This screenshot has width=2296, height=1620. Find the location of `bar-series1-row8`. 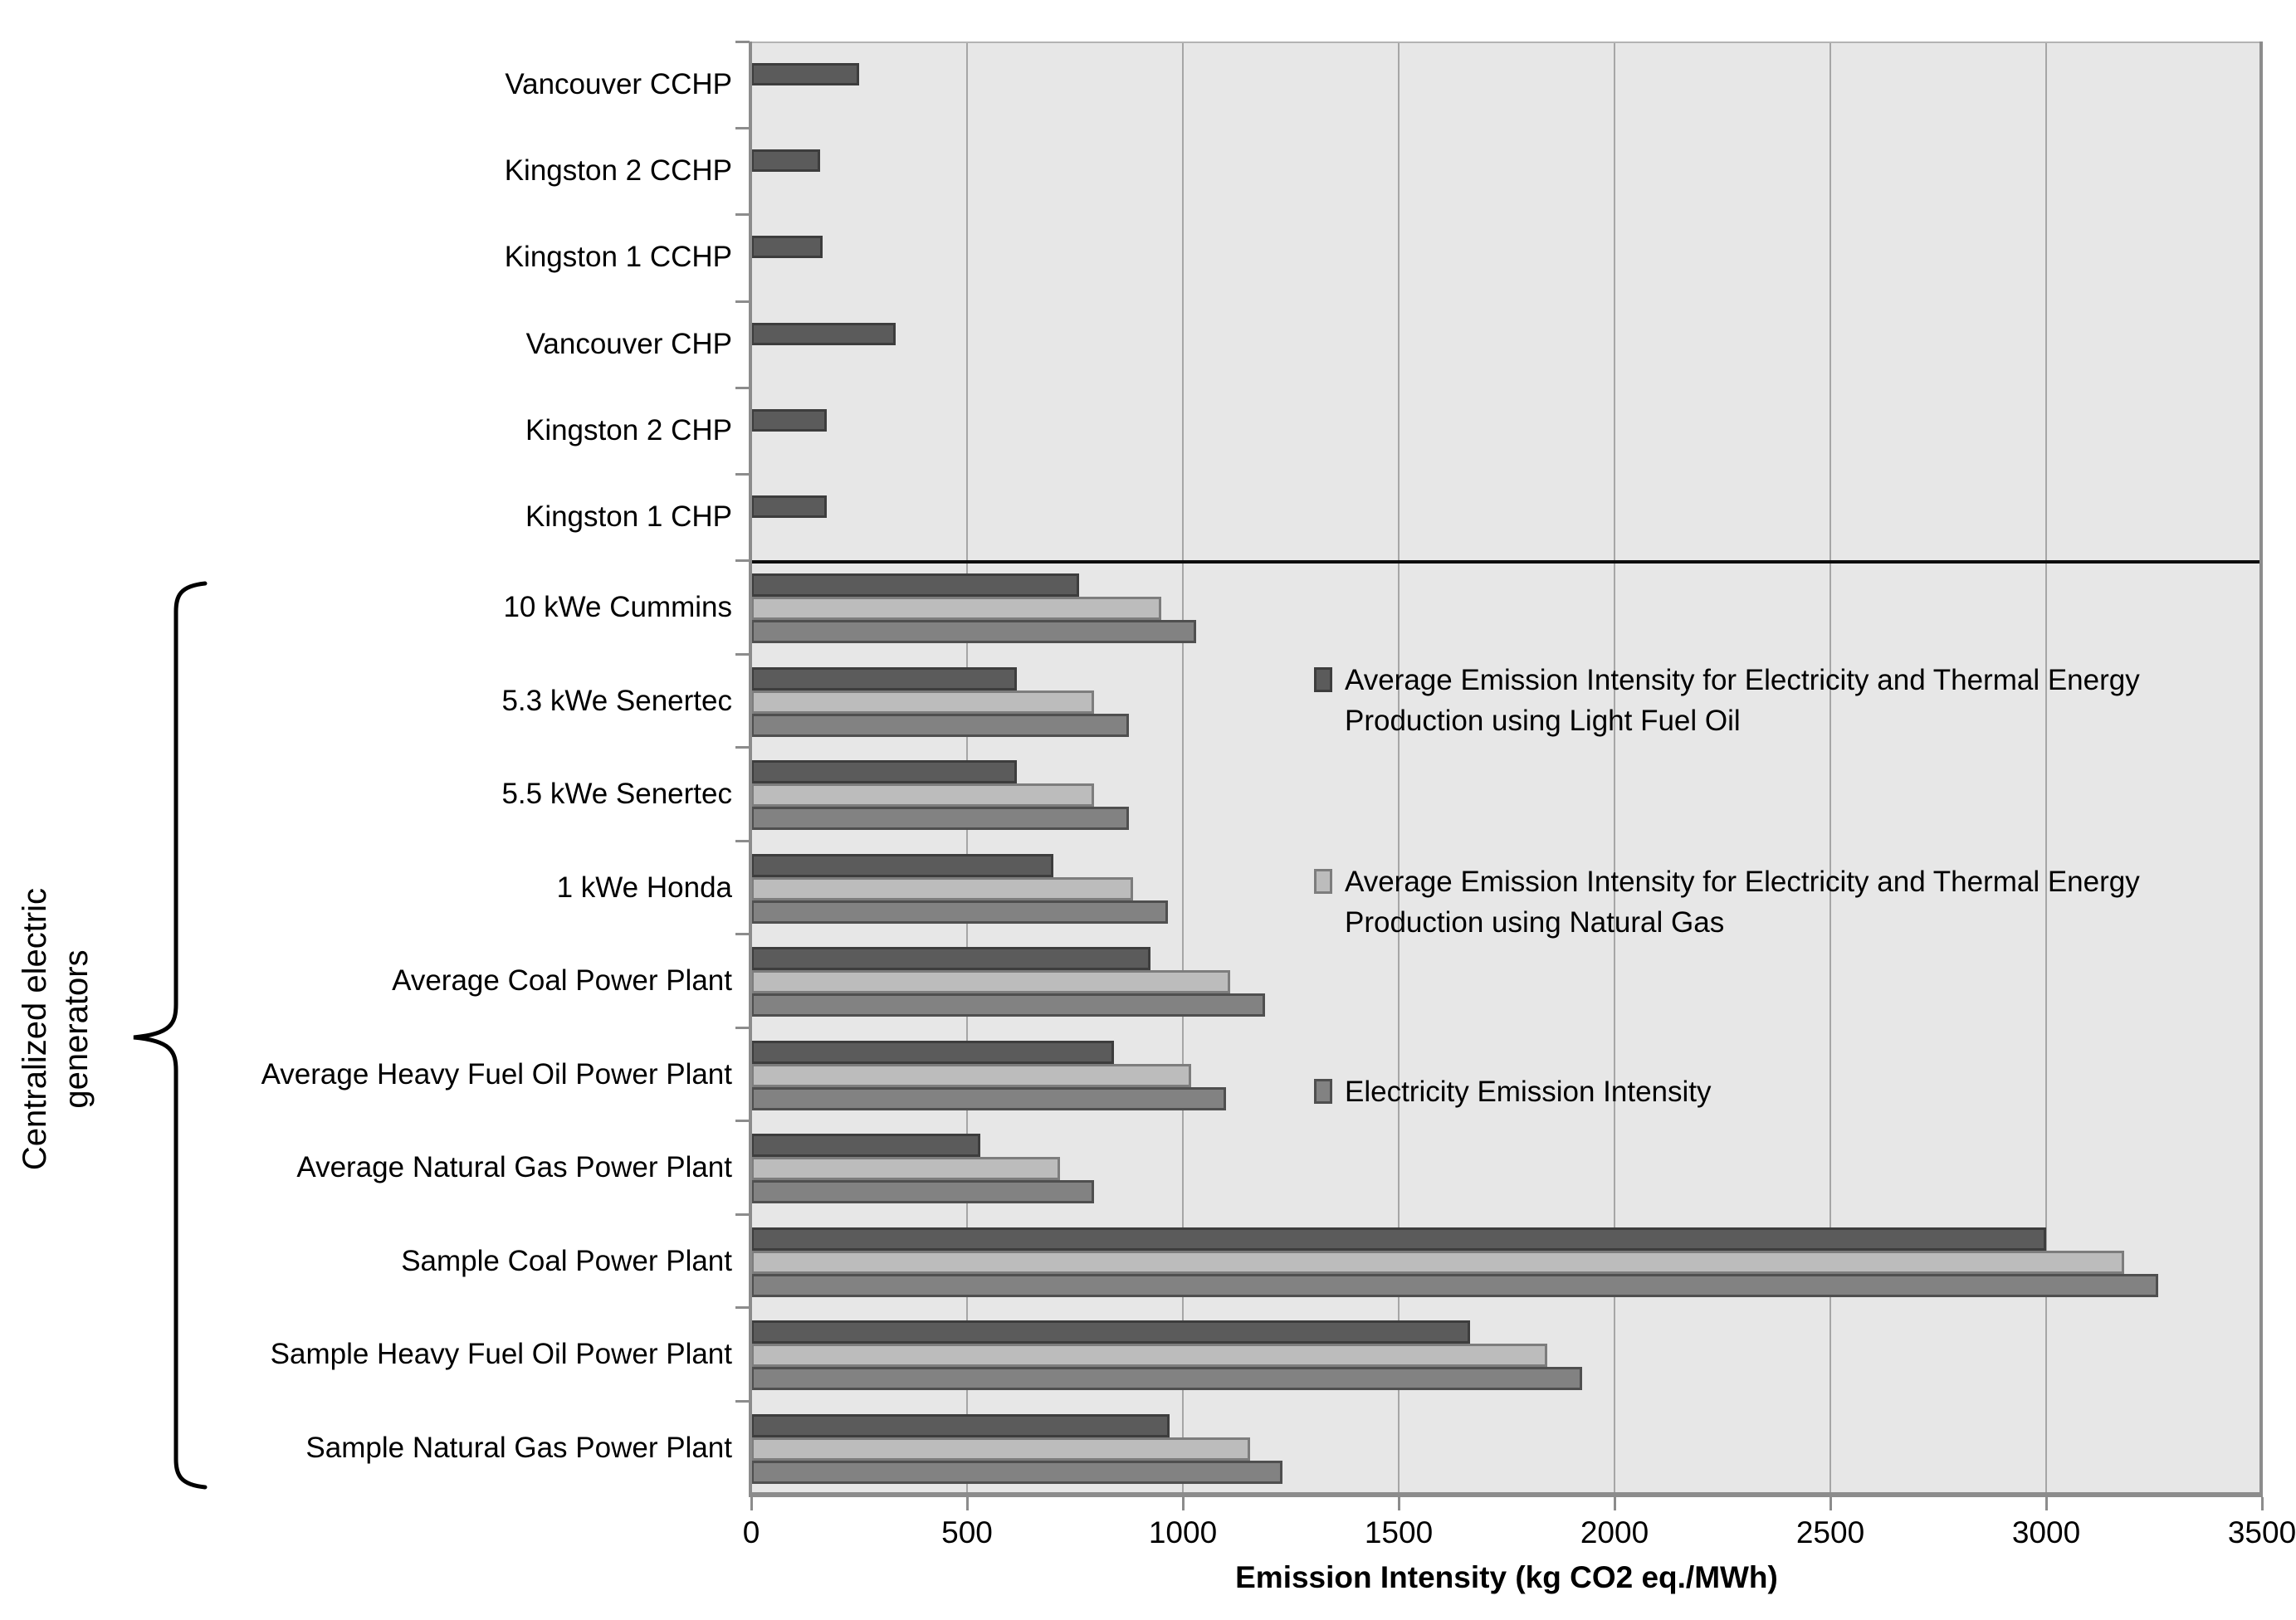

bar-series1-row8 is located at coordinates (884, 679).